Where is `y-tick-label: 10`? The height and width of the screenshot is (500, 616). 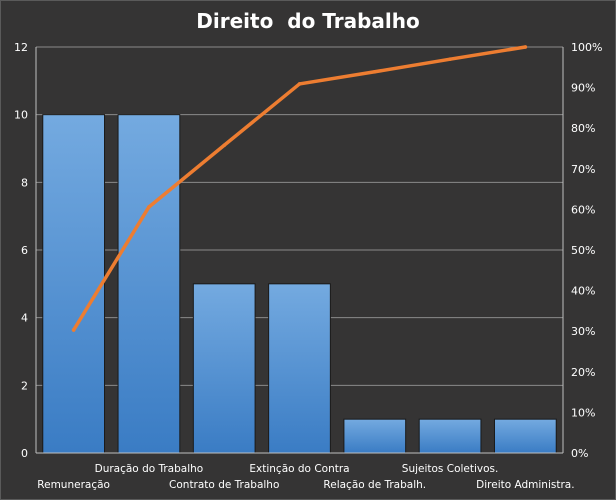 y-tick-label: 10 is located at coordinates (21, 115).